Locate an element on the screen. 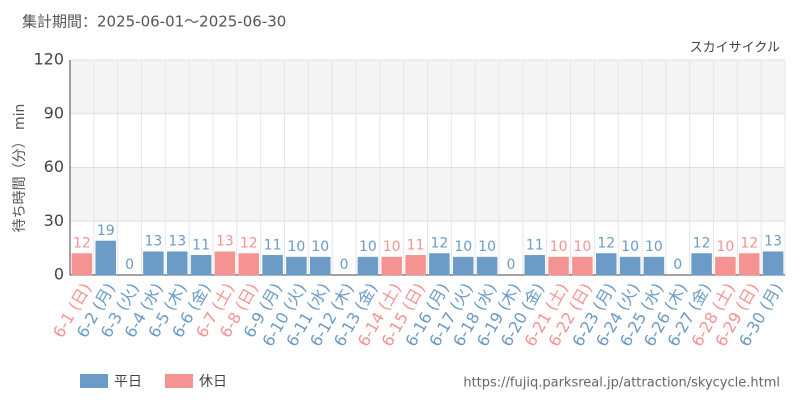 The width and height of the screenshot is (800, 400). legend-label: 休日 is located at coordinates (213, 382).